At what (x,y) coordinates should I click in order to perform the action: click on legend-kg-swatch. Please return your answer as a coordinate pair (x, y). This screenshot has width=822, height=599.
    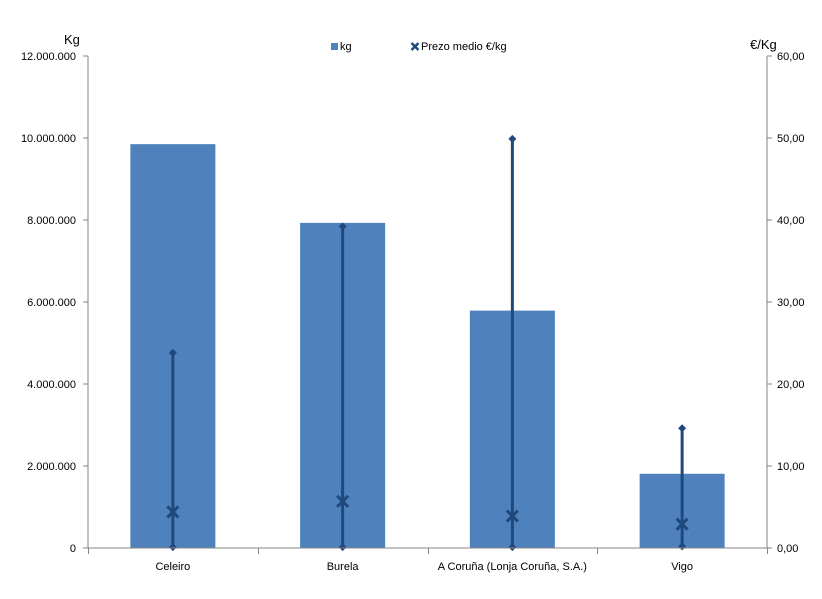
    Looking at the image, I should click on (334, 46).